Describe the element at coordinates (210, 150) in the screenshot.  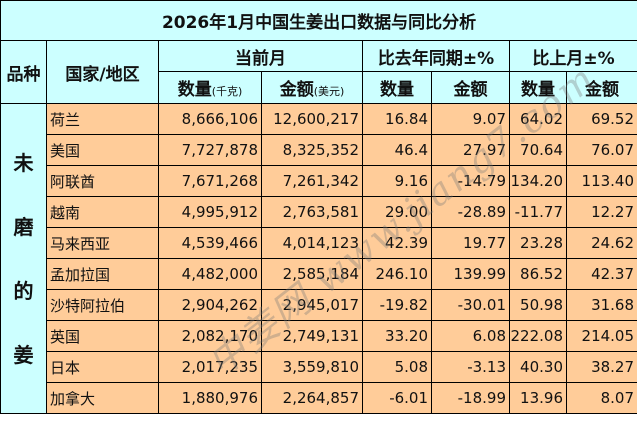
I see `qty-cell: 7,727,878` at that location.